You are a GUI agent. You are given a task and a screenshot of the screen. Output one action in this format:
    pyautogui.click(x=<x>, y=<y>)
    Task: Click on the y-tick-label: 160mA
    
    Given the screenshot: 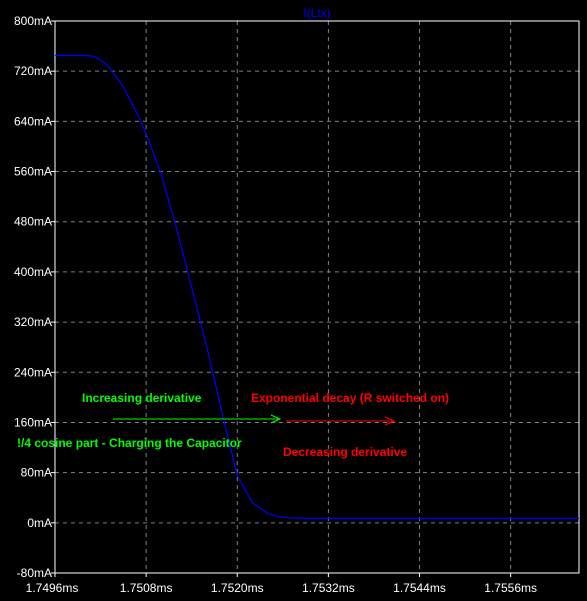 What is the action you would take?
    pyautogui.click(x=33, y=422)
    